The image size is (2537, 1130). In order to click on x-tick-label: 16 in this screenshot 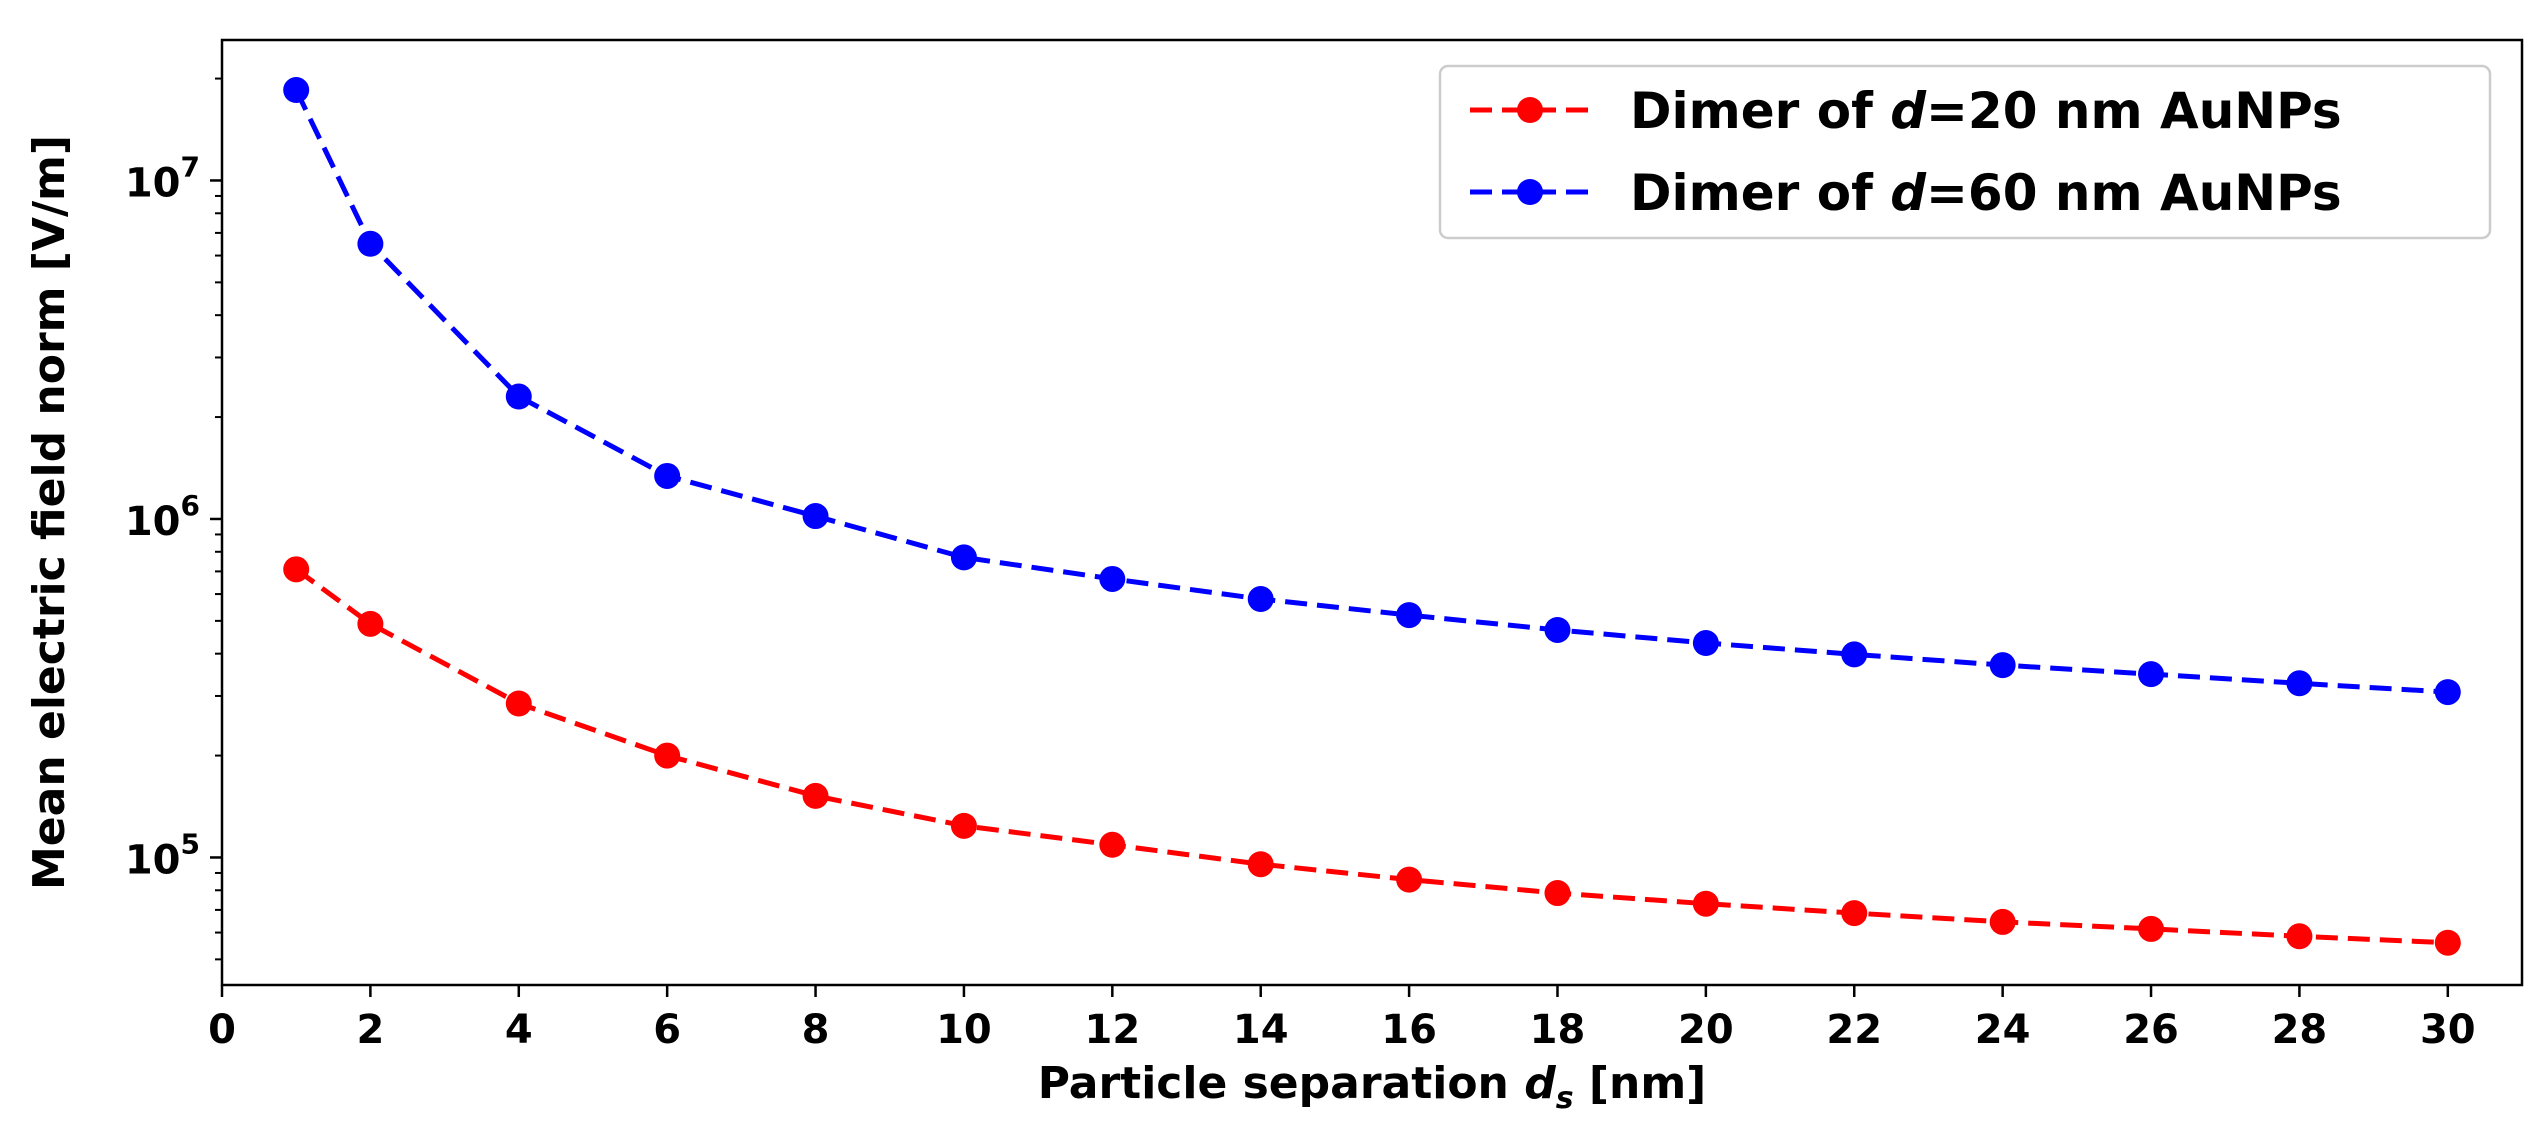, I will do `click(1409, 1030)`.